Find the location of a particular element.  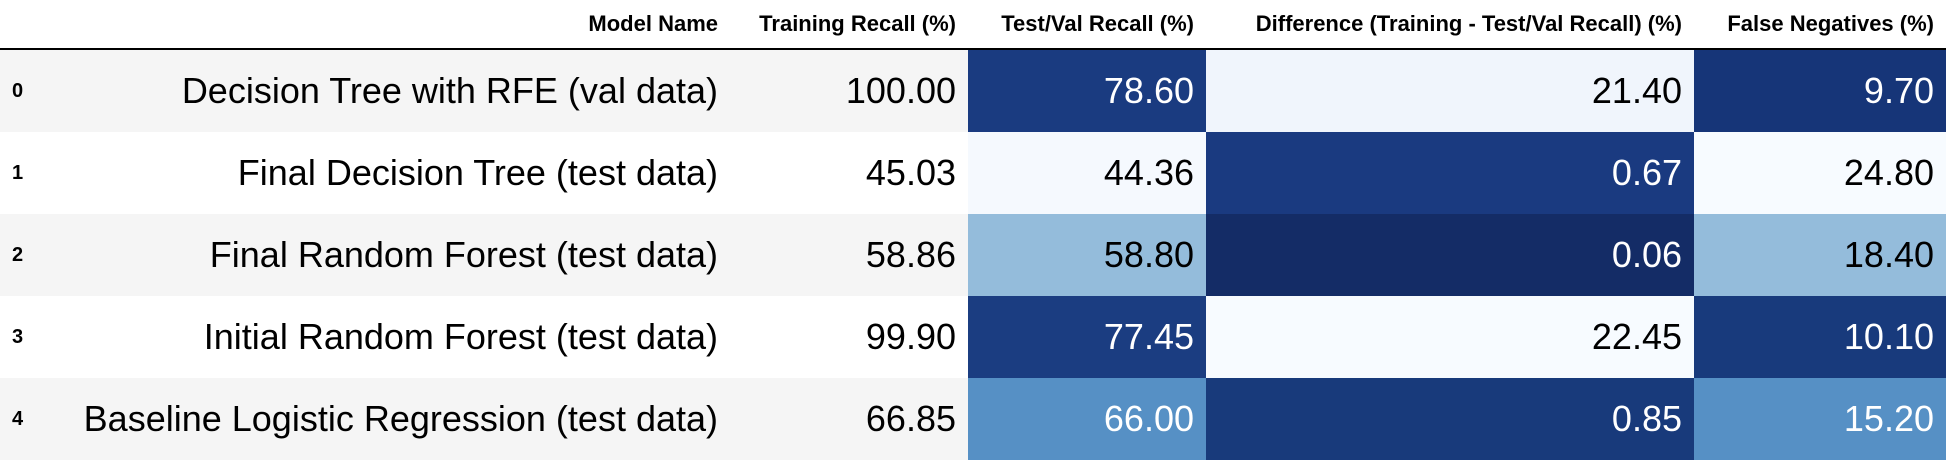

row-index: 1 is located at coordinates (22, 173).